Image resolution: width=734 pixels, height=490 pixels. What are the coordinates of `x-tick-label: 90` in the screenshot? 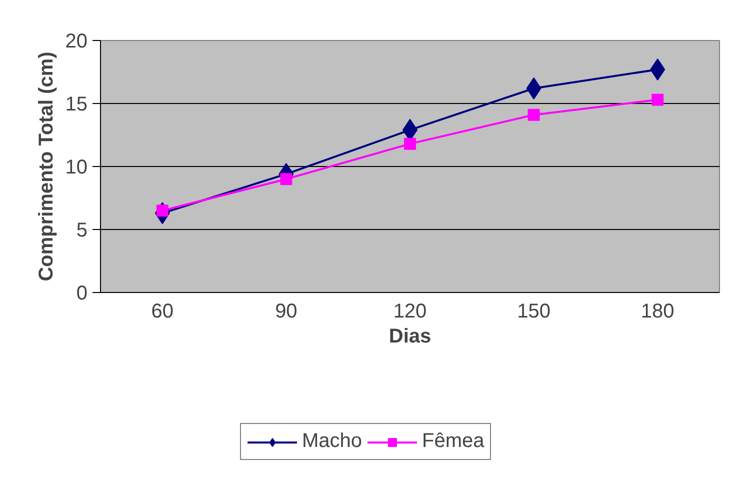 It's located at (286, 311).